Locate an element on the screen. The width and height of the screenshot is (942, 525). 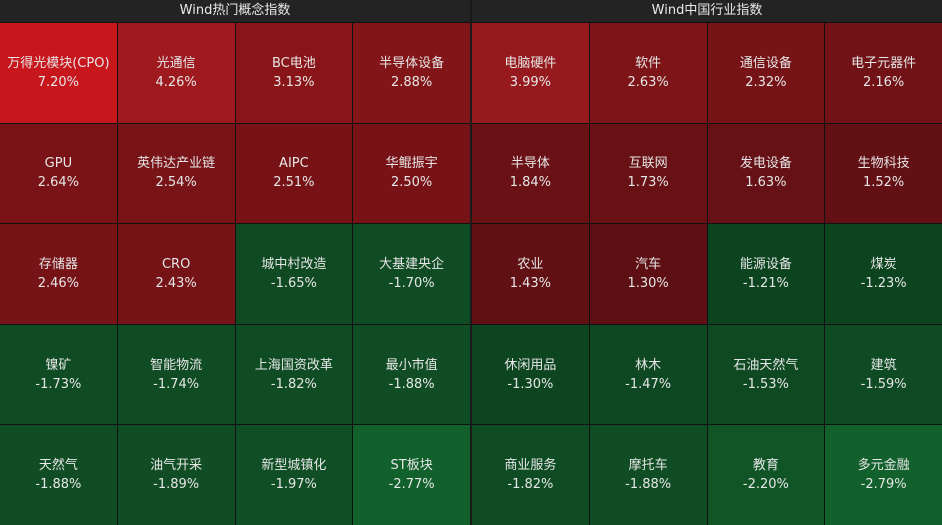
tile: 建筑 -1.59% is located at coordinates (883, 374).